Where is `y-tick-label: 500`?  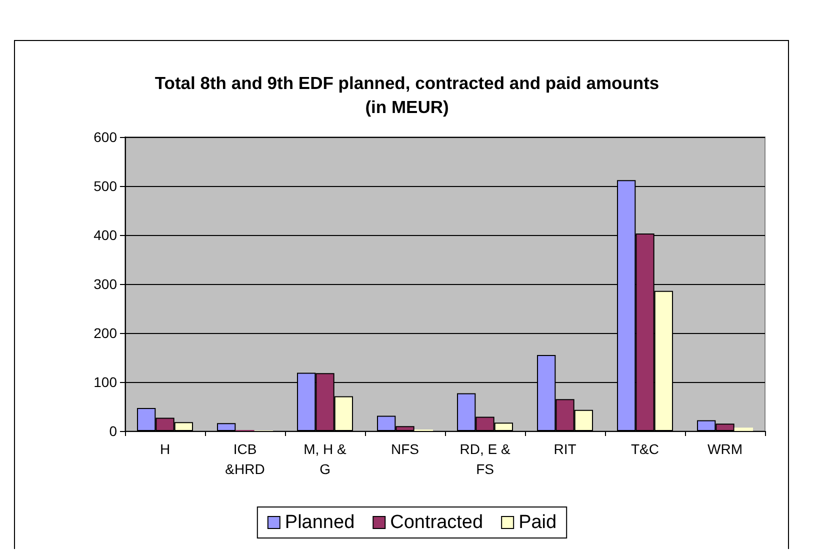 y-tick-label: 500 is located at coordinates (106, 186).